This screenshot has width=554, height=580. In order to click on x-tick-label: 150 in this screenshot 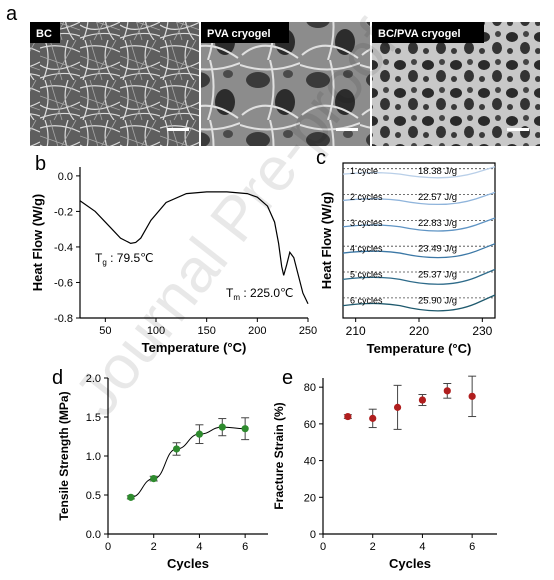, I will do `click(206, 331)`.